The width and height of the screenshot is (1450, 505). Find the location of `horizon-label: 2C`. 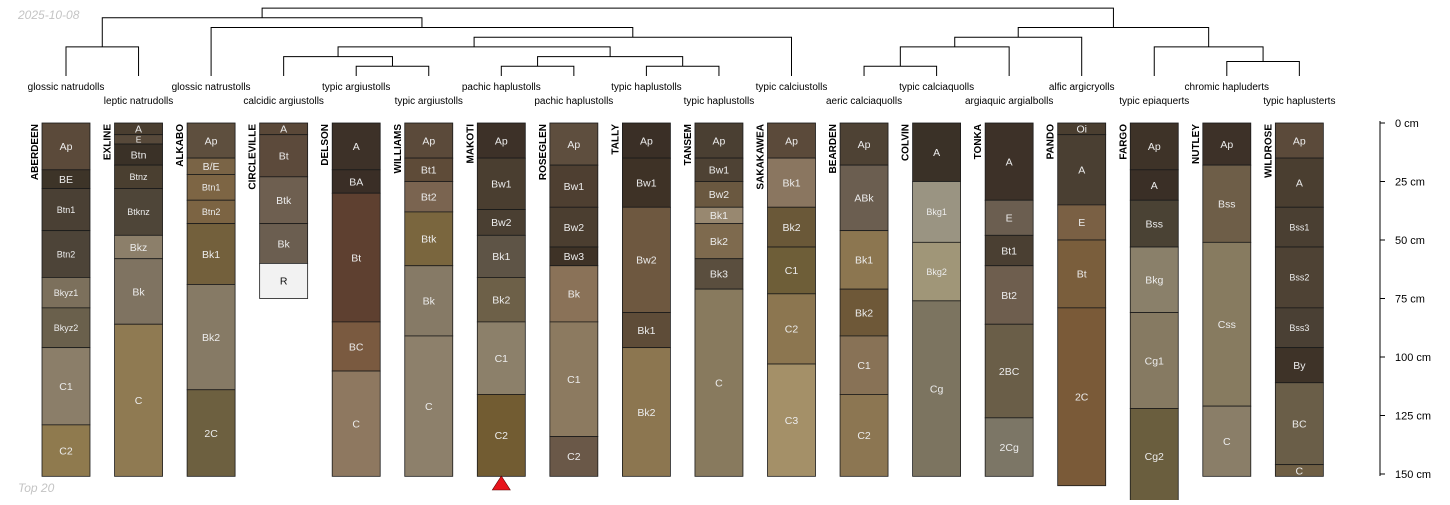

horizon-label: 2C is located at coordinates (211, 434).